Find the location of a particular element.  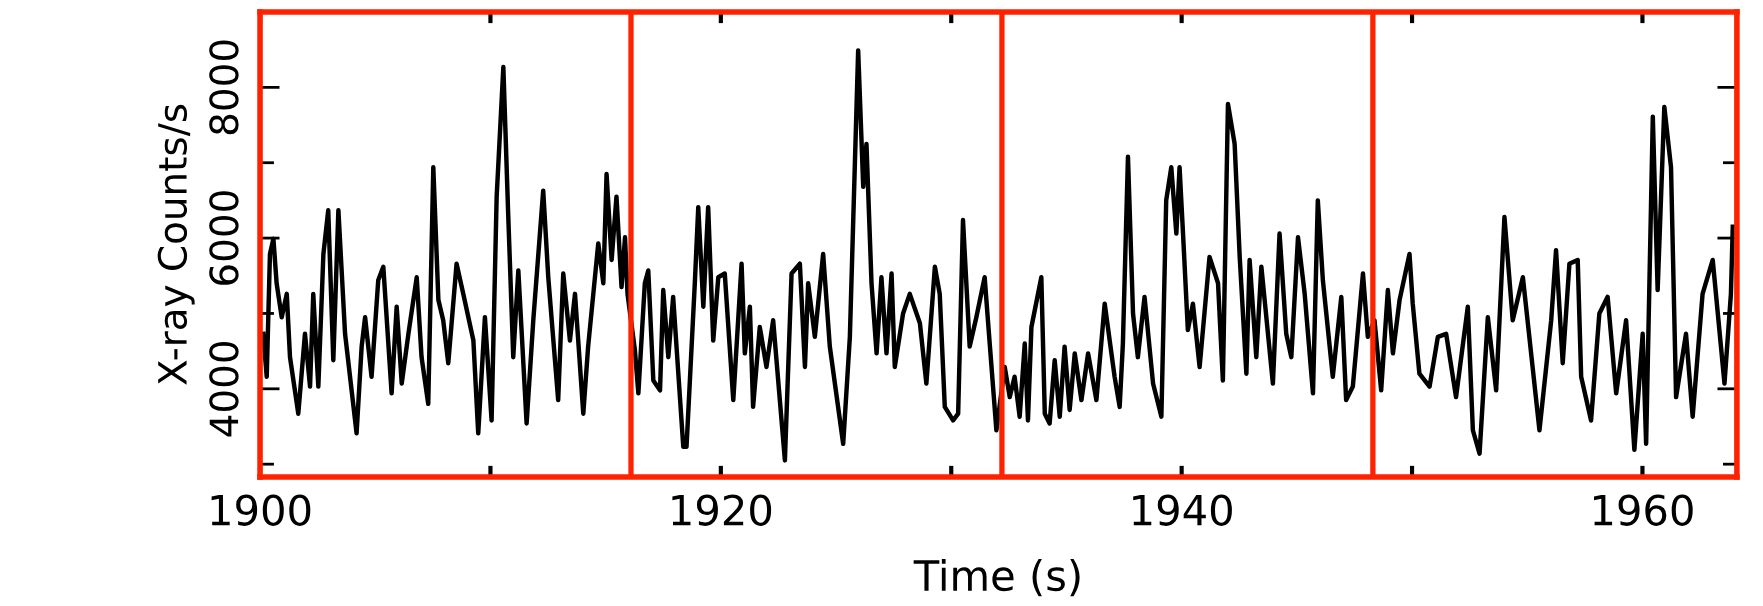

y-tick-label: 4000 is located at coordinates (224, 389).